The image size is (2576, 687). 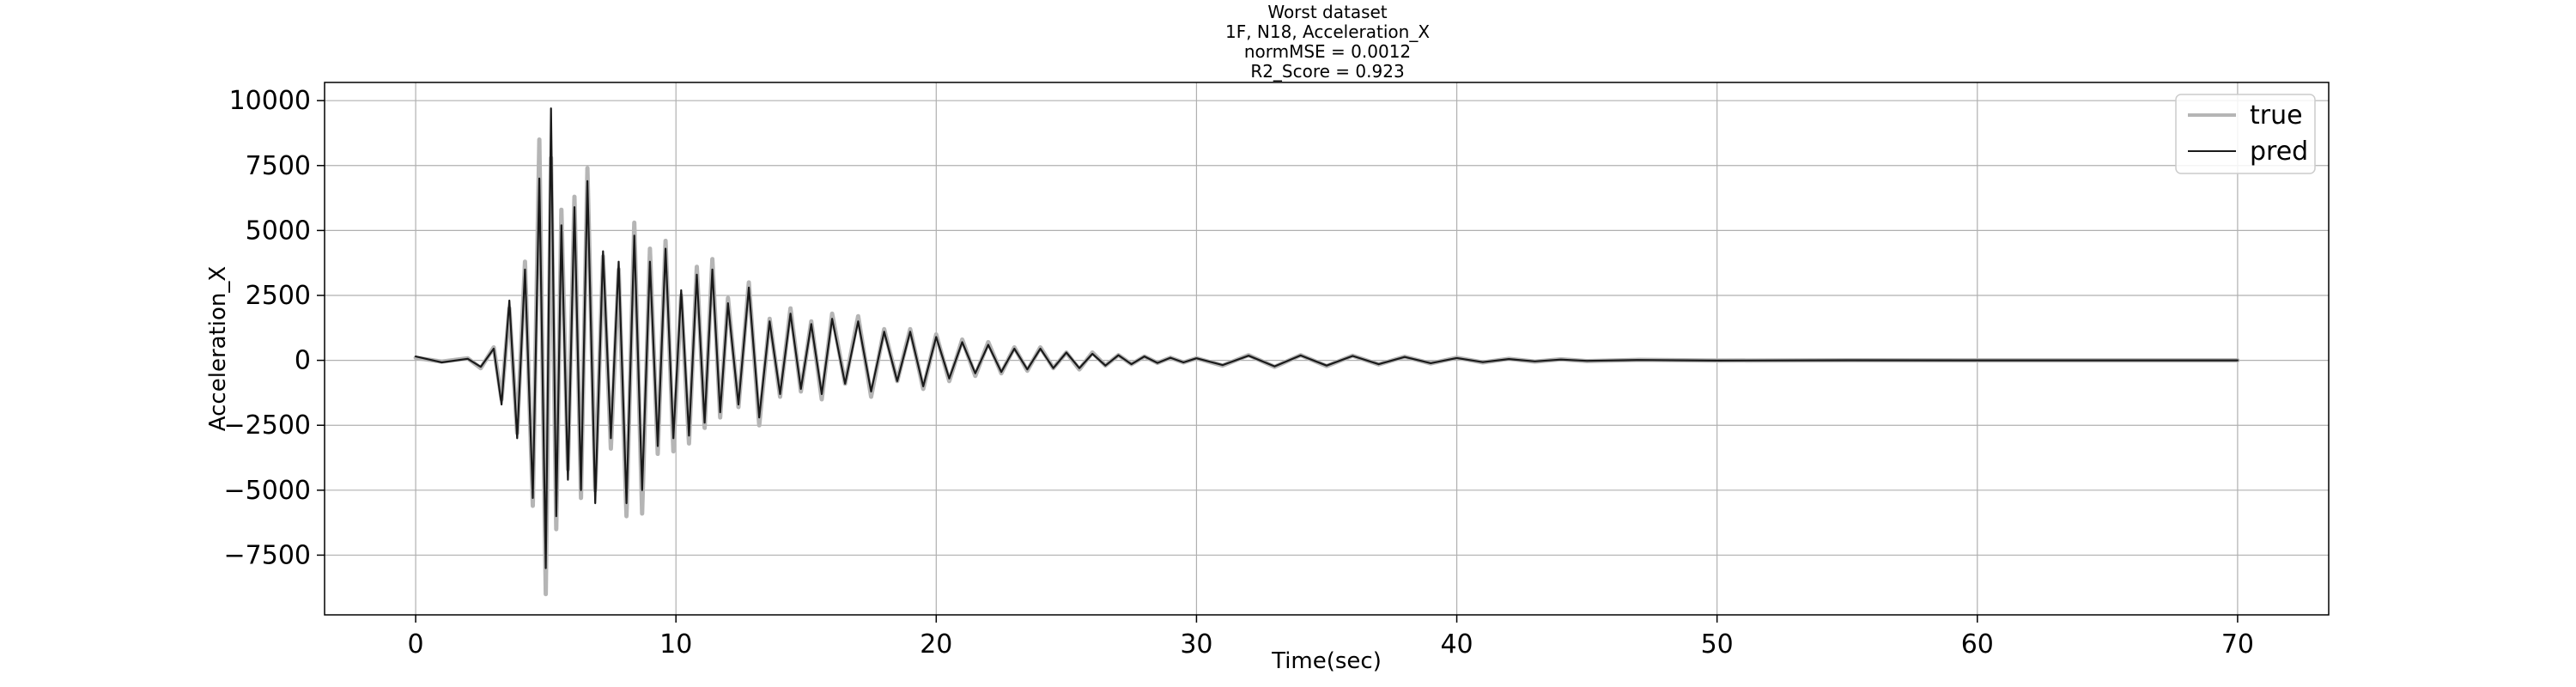 What do you see at coordinates (218, 348) in the screenshot?
I see `y-axis-label: Acceleration_X` at bounding box center [218, 348].